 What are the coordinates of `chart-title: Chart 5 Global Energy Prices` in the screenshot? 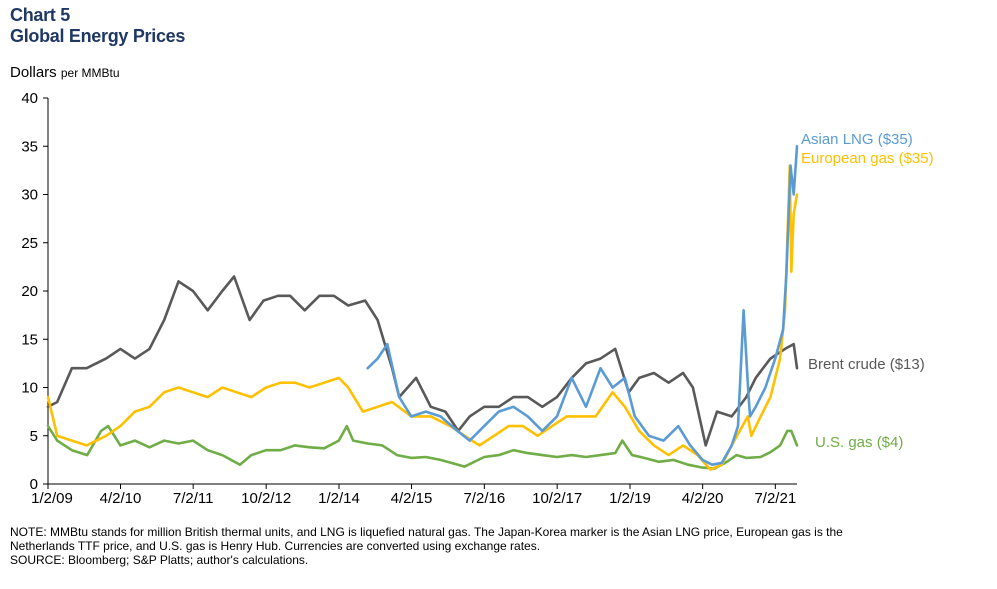 It's located at (97, 26).